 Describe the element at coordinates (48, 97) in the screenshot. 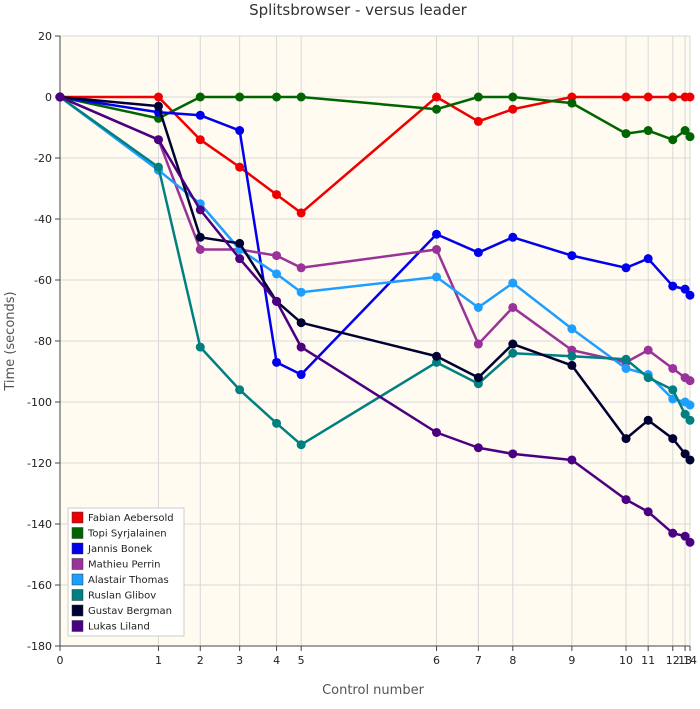

I see `y-tick-label: 0` at that location.